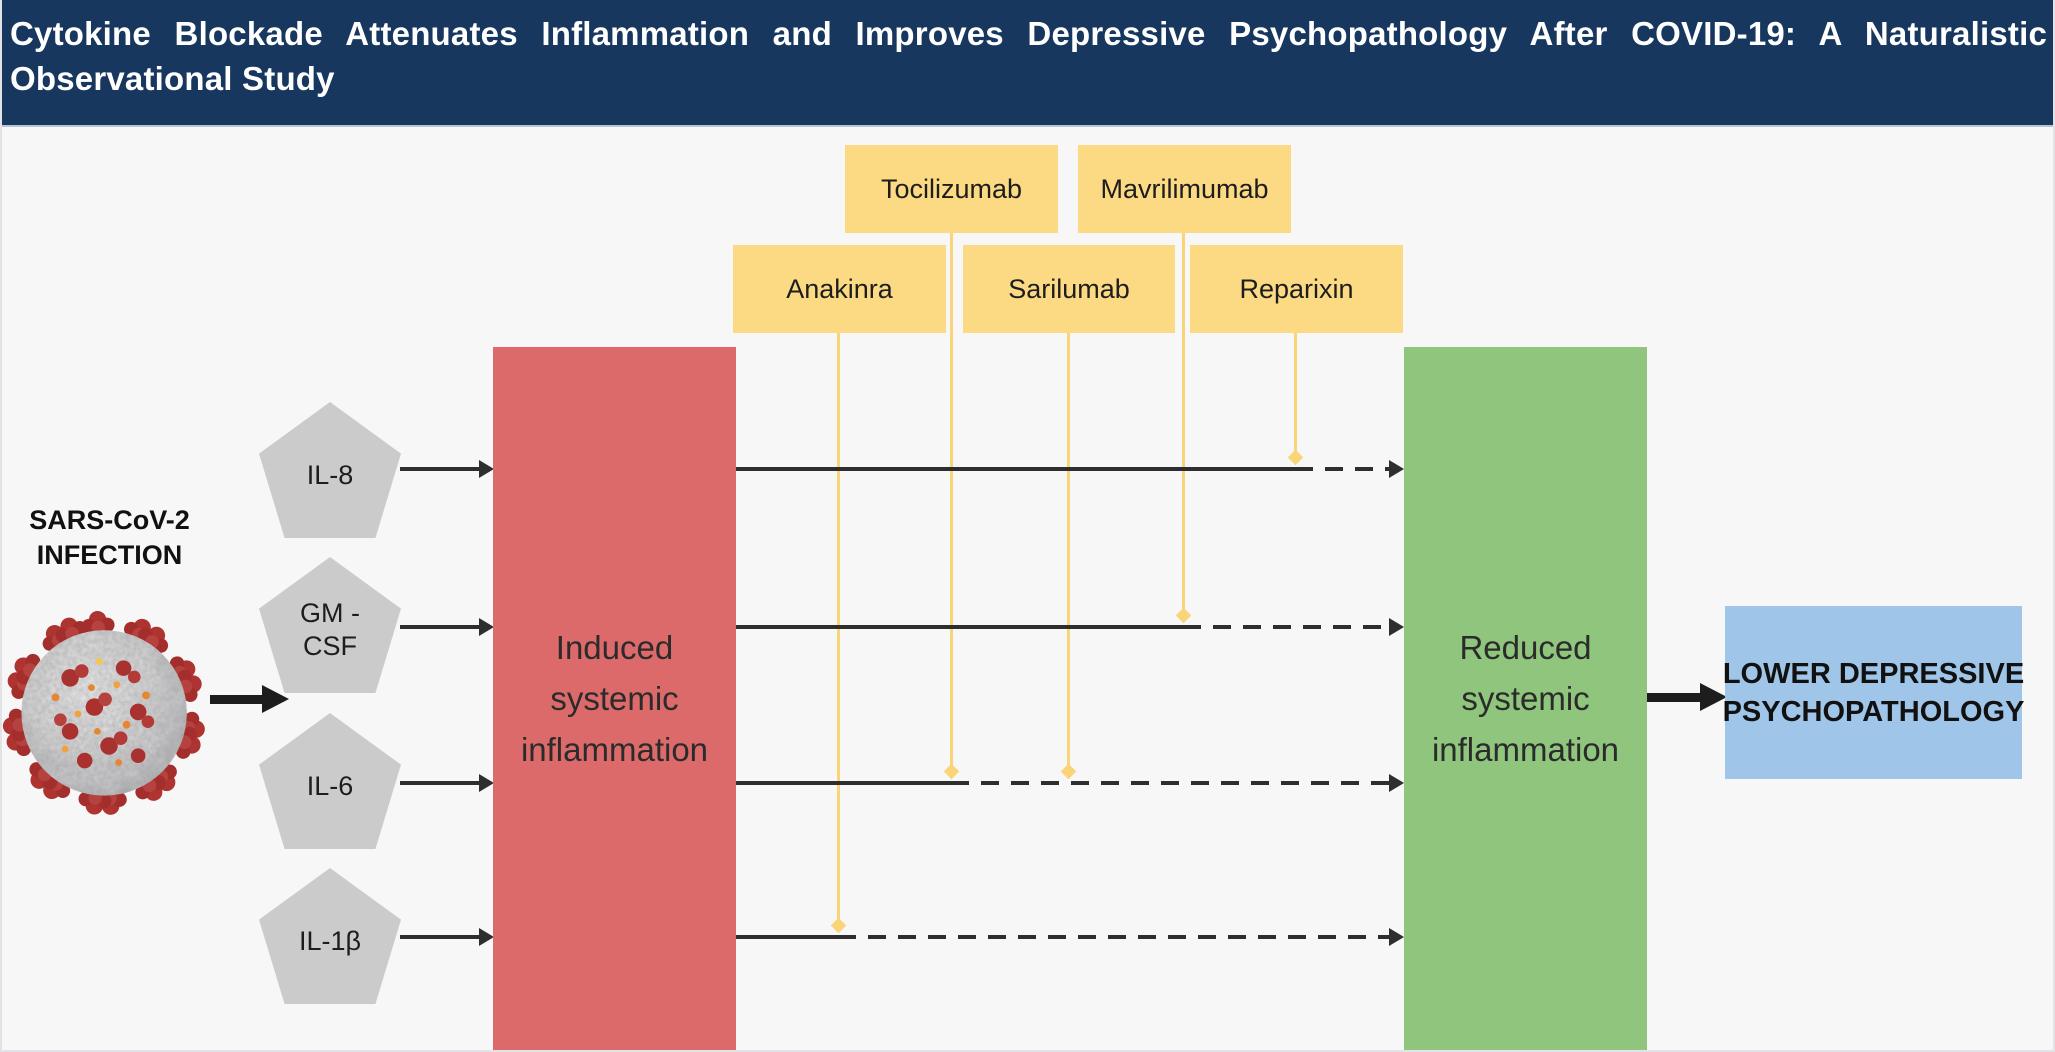 The image size is (2055, 1052). I want to click on cytokine-pentagon-il8: IL-8, so click(330, 470).